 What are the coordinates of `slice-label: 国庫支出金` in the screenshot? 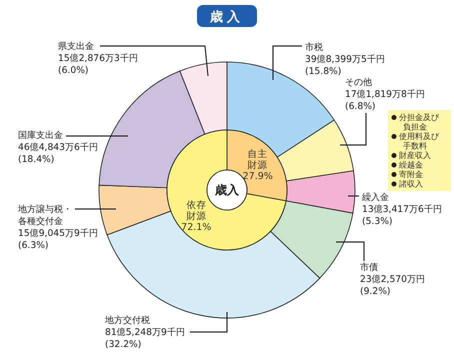 It's located at (40, 135).